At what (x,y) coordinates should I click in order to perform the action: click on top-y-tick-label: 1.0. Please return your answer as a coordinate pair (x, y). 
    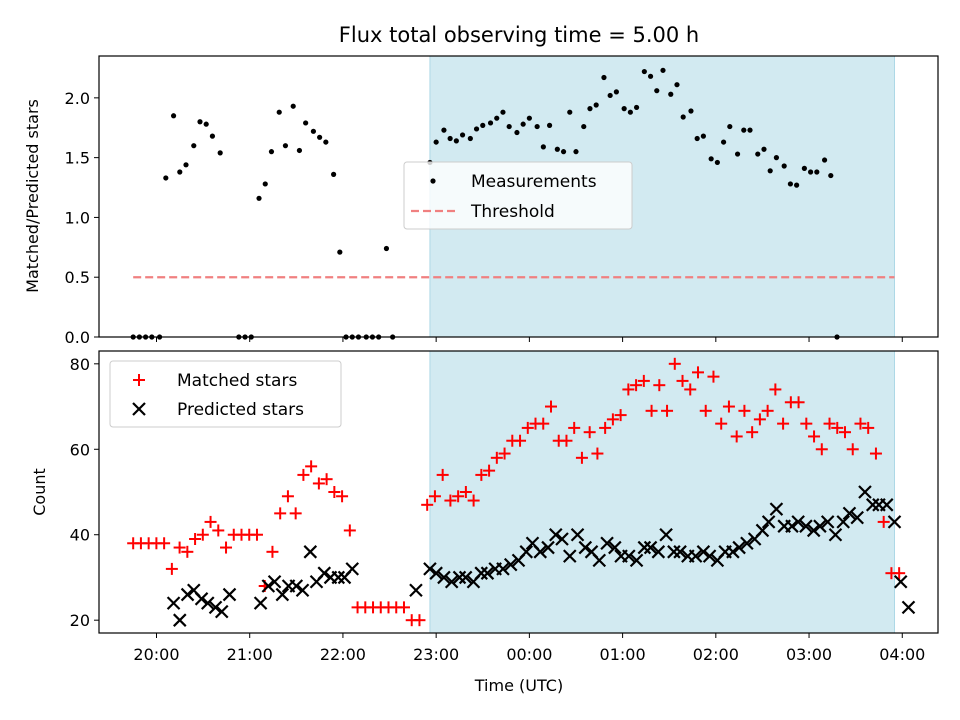
    Looking at the image, I should click on (77, 217).